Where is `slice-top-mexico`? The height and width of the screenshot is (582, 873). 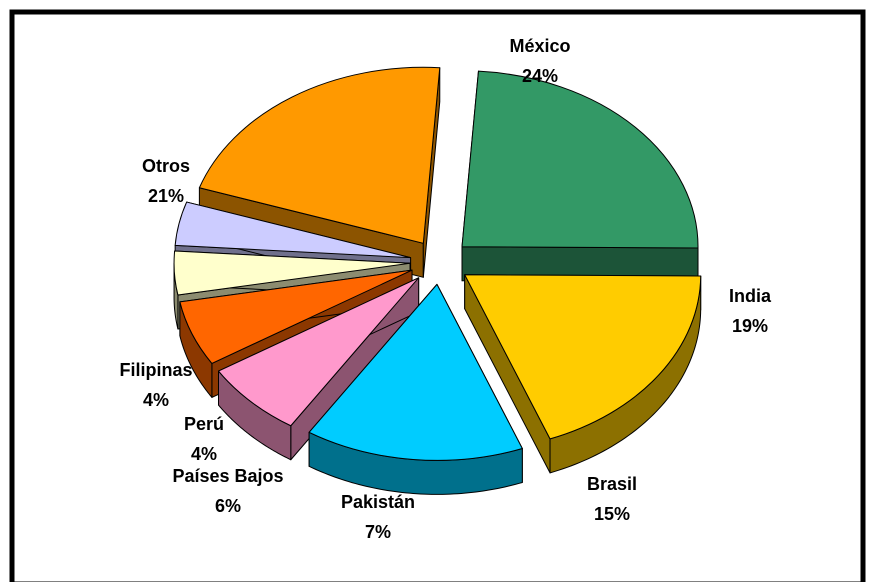
slice-top-mexico is located at coordinates (580, 159).